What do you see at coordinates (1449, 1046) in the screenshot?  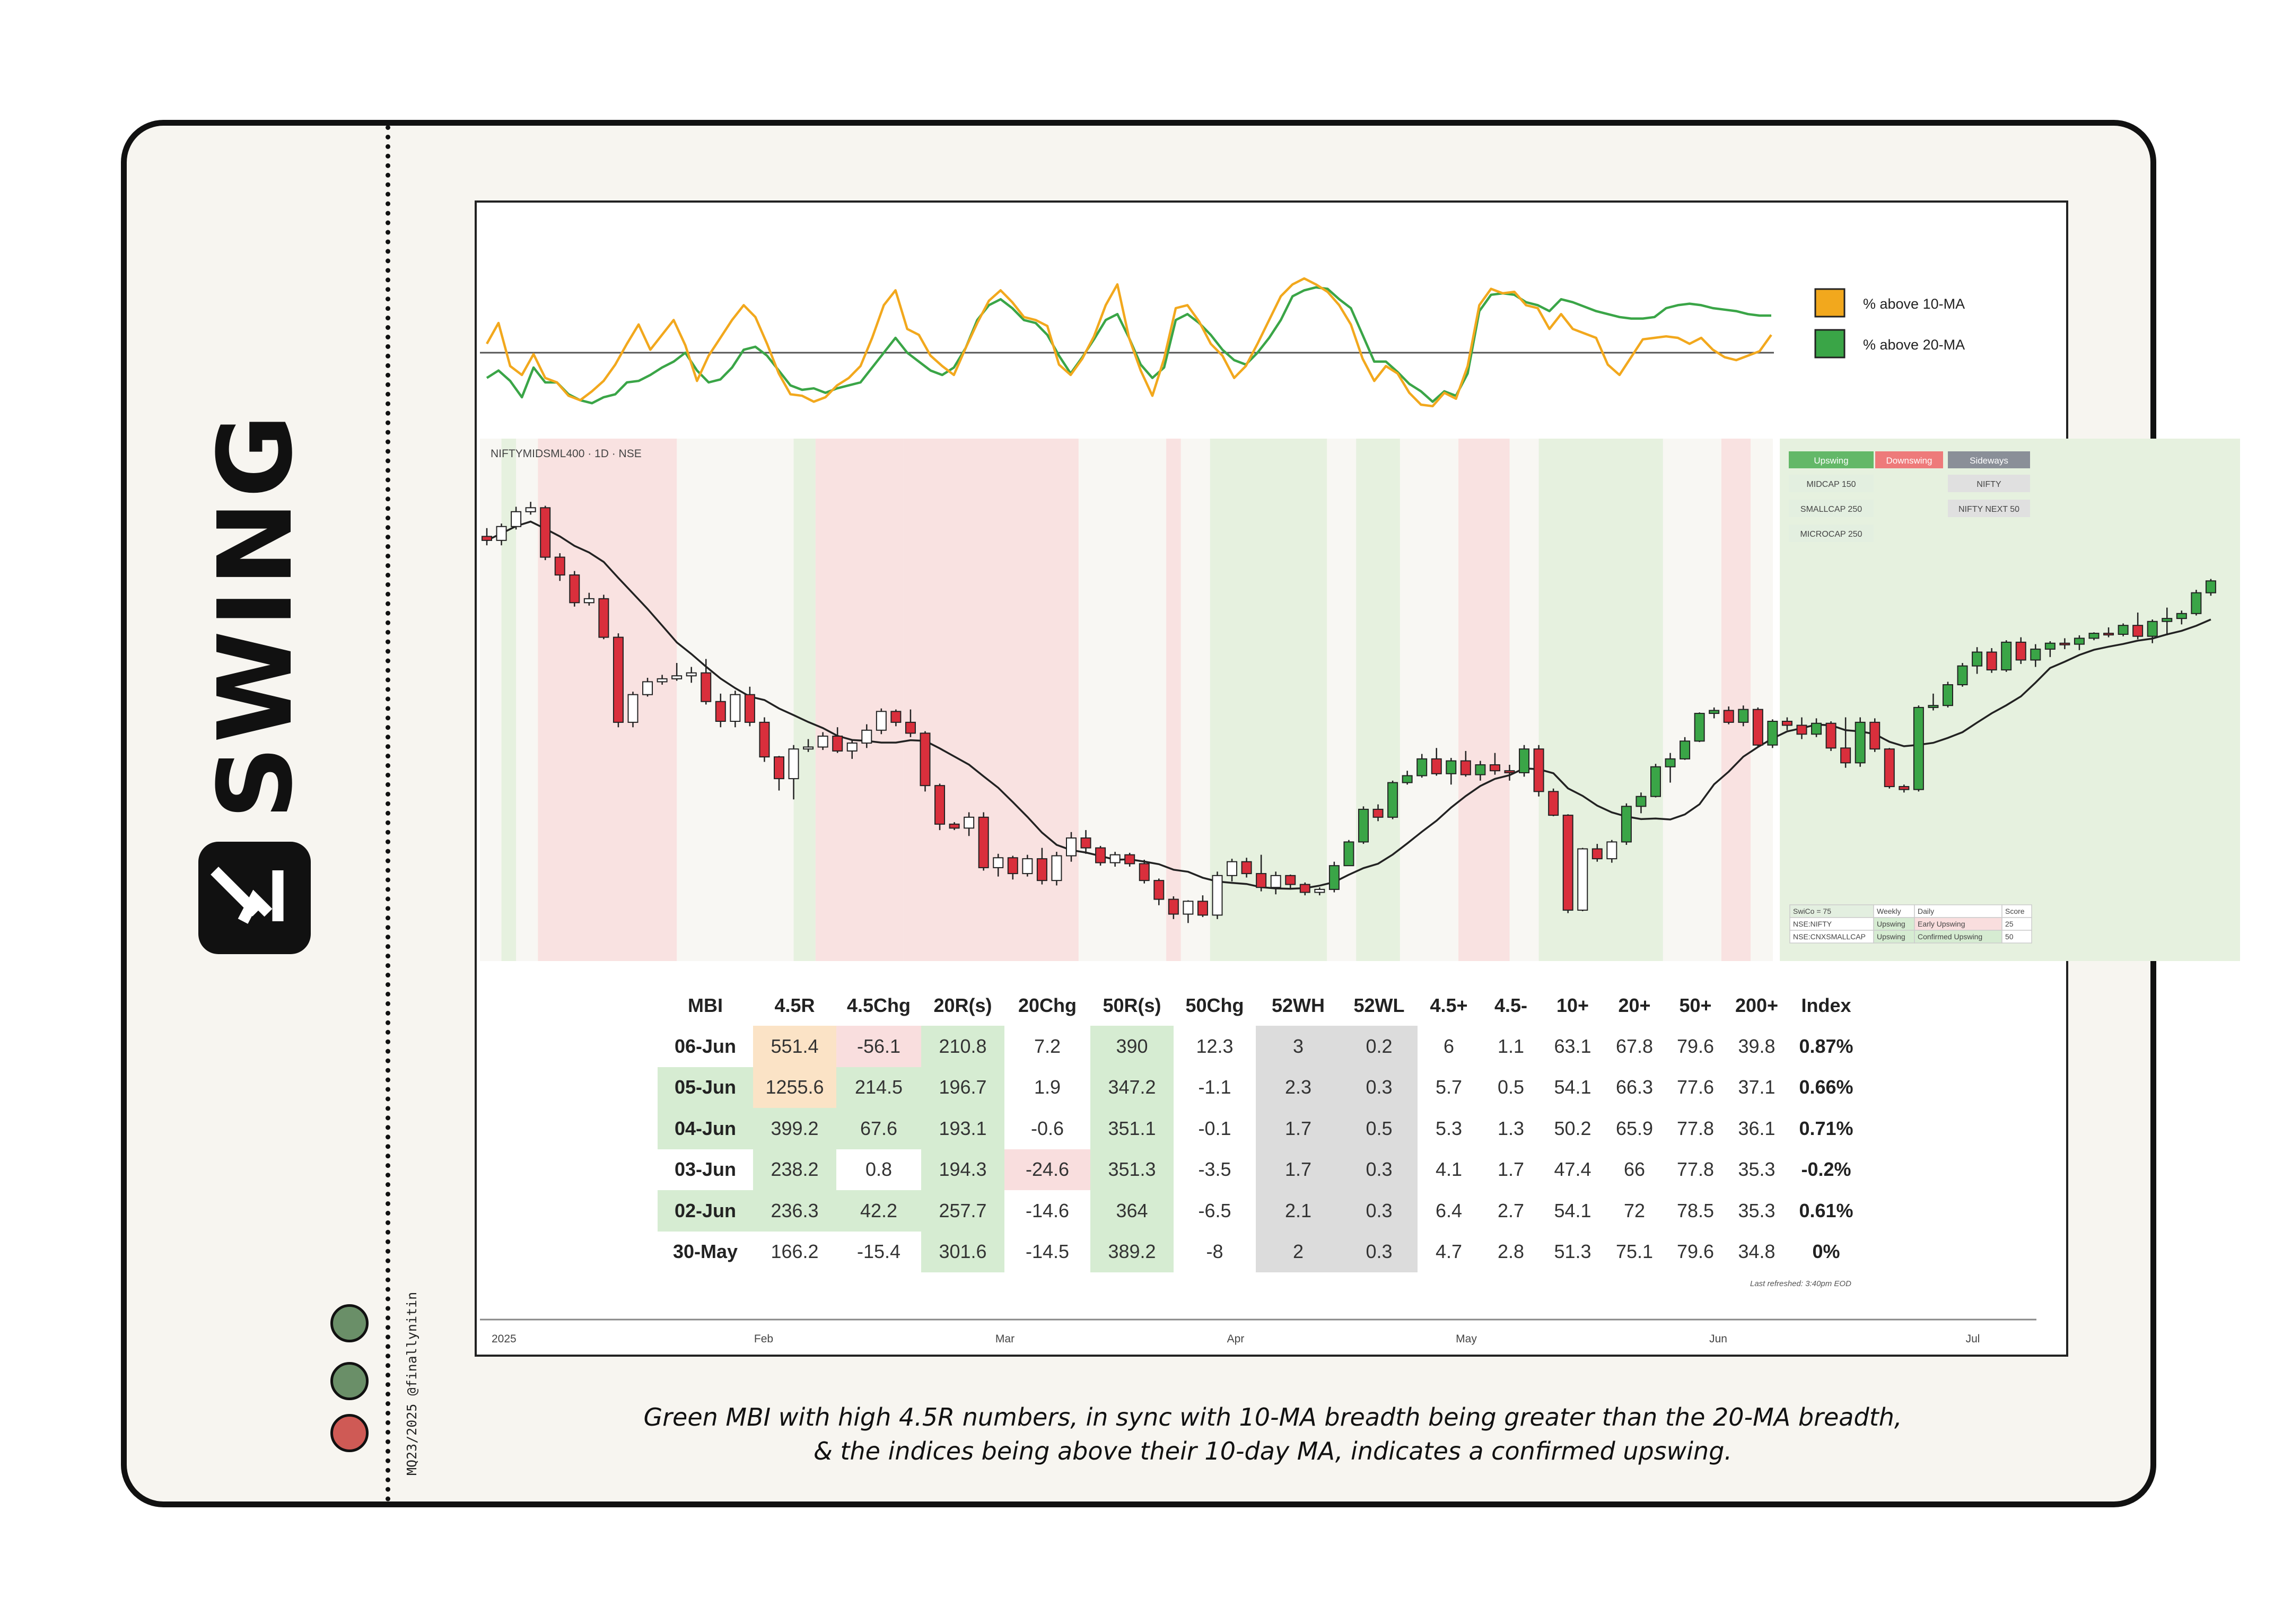 I see `table-cell: 6` at bounding box center [1449, 1046].